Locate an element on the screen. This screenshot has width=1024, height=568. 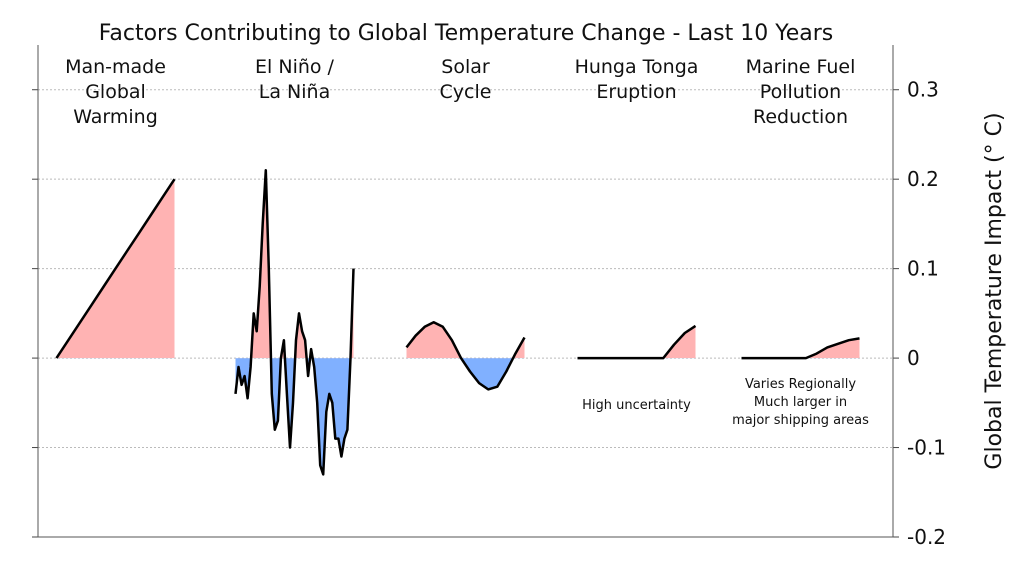
negative-area is located at coordinates (465, 374).